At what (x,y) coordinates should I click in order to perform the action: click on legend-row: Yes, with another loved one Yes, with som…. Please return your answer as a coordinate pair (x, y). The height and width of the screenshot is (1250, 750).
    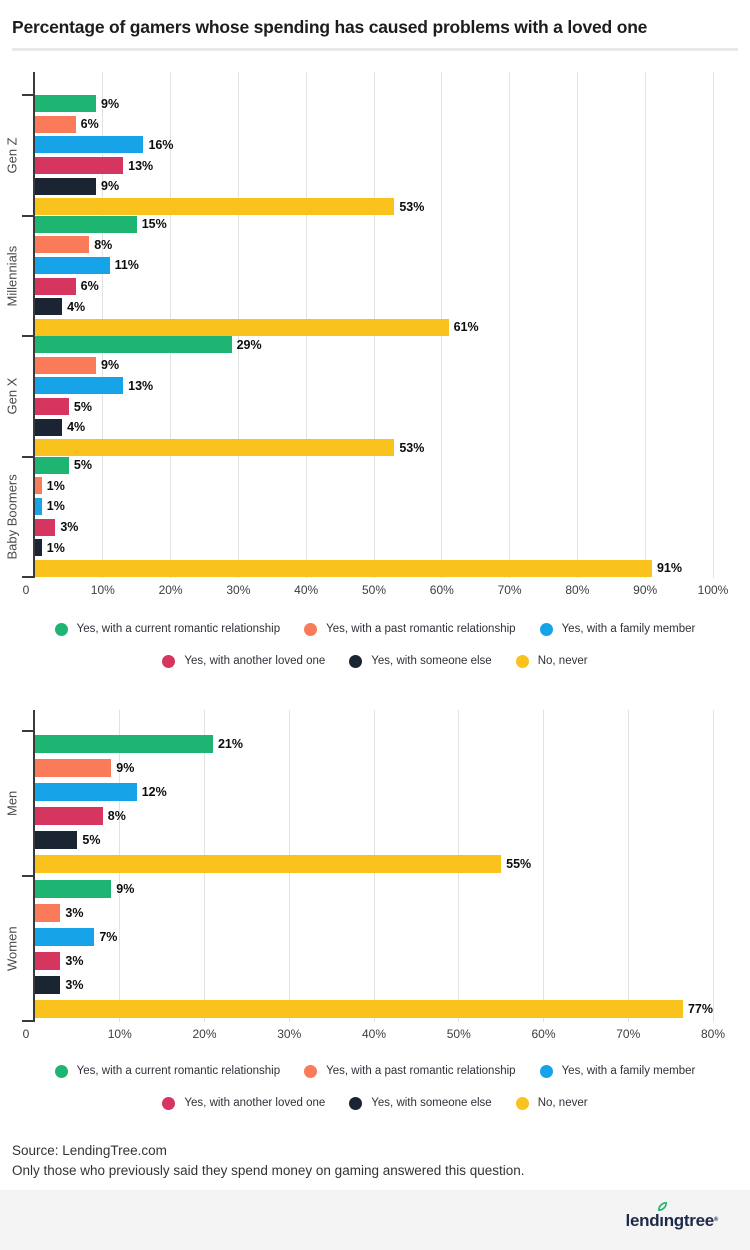
    Looking at the image, I should click on (375, 1103).